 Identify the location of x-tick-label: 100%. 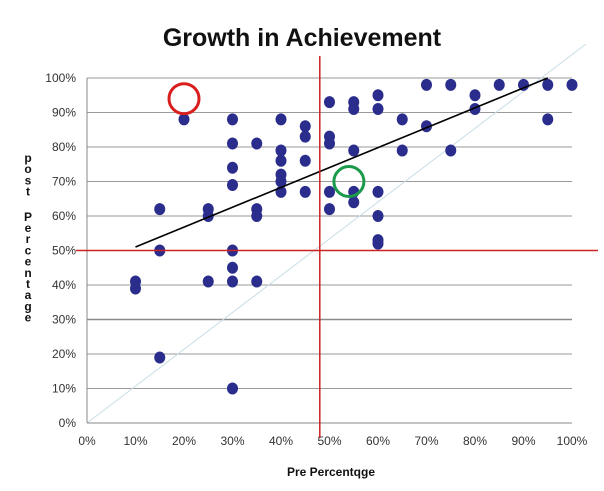
(572, 441).